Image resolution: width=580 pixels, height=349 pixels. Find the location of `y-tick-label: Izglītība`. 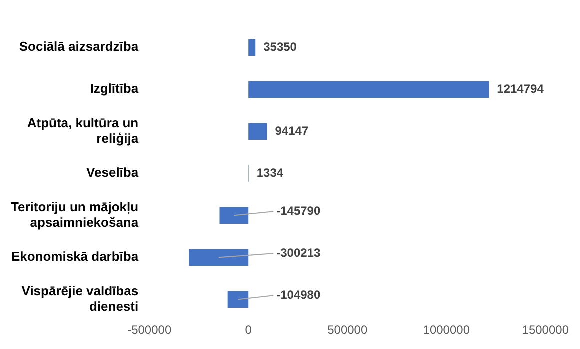

y-tick-label: Izglītība is located at coordinates (115, 88).